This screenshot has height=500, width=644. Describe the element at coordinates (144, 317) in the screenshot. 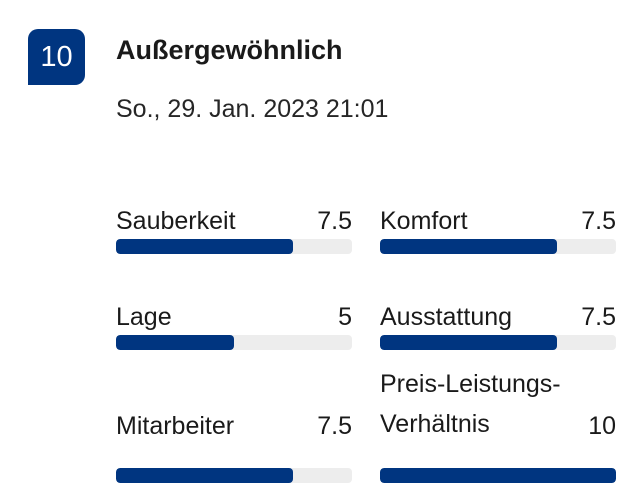

I see `category-label: Lage` at that location.